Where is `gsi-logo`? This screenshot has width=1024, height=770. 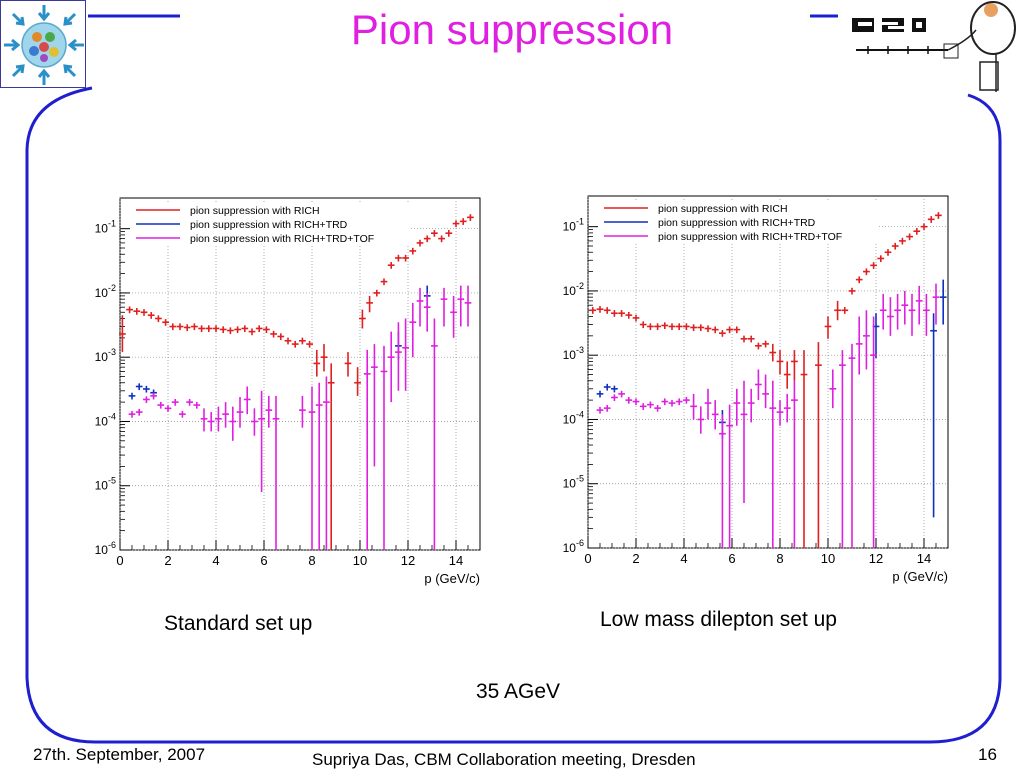
gsi-logo is located at coordinates (934, 46).